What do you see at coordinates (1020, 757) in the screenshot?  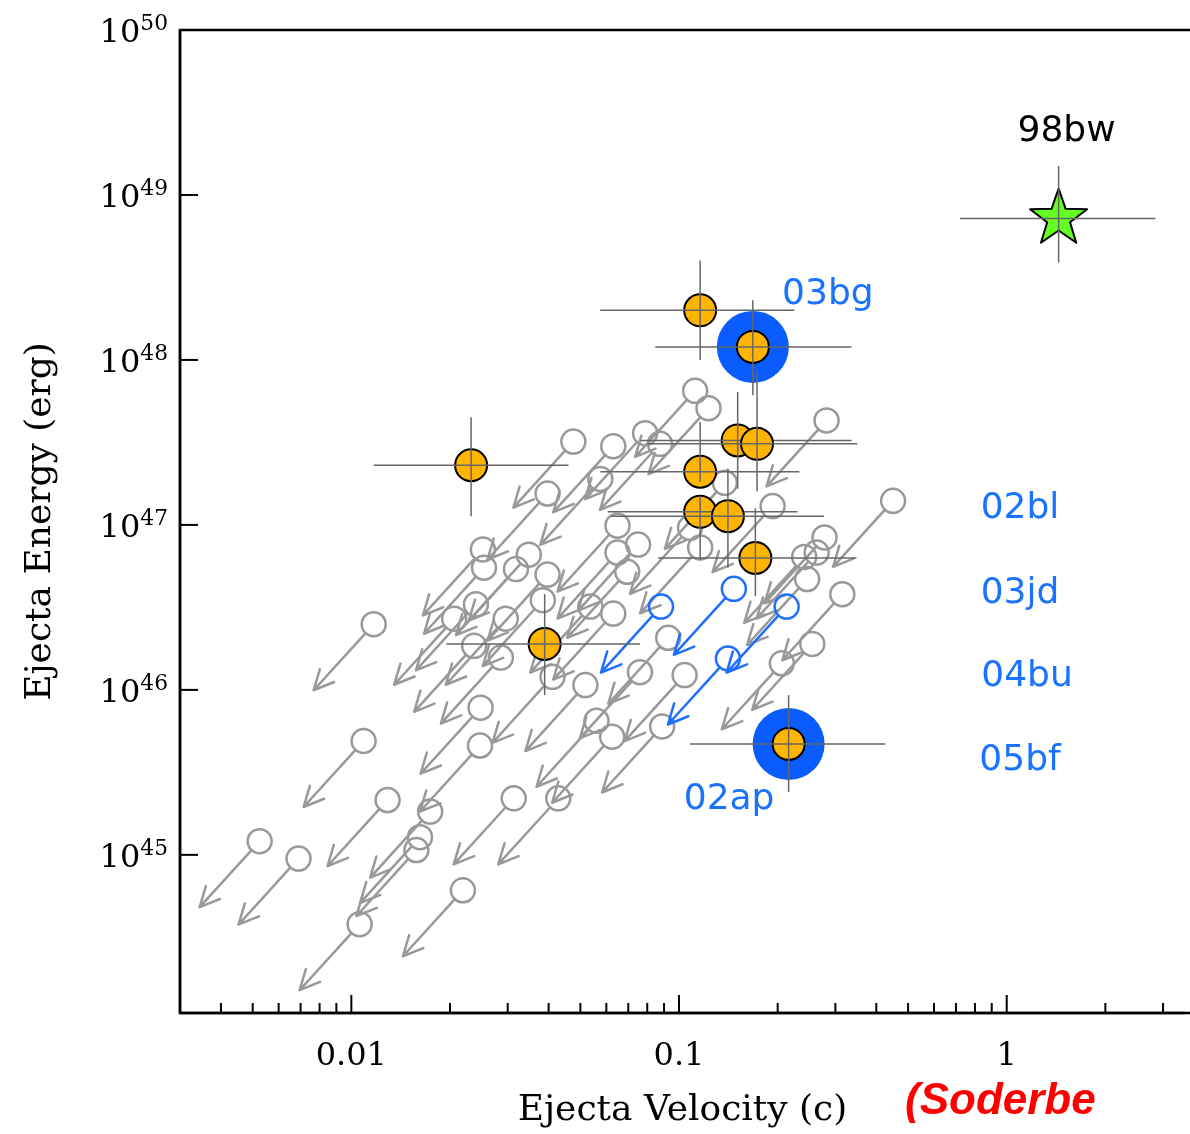 I see `annotation: 05bf` at bounding box center [1020, 757].